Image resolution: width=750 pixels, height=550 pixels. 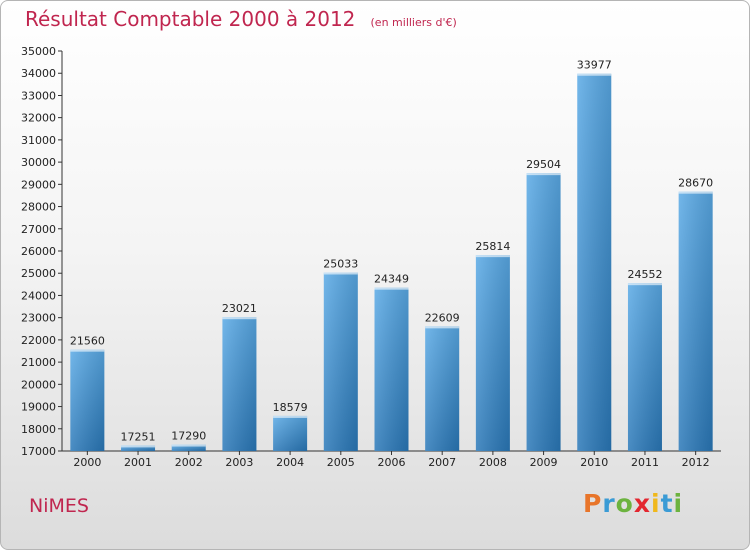 What do you see at coordinates (38, 407) in the screenshot?
I see `y-tick-label: 19000` at bounding box center [38, 407].